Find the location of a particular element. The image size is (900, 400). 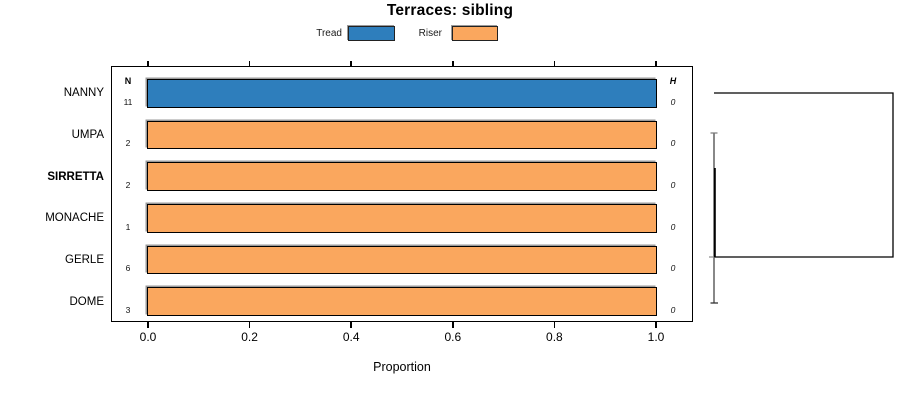

bar-nanny is located at coordinates (401, 93).